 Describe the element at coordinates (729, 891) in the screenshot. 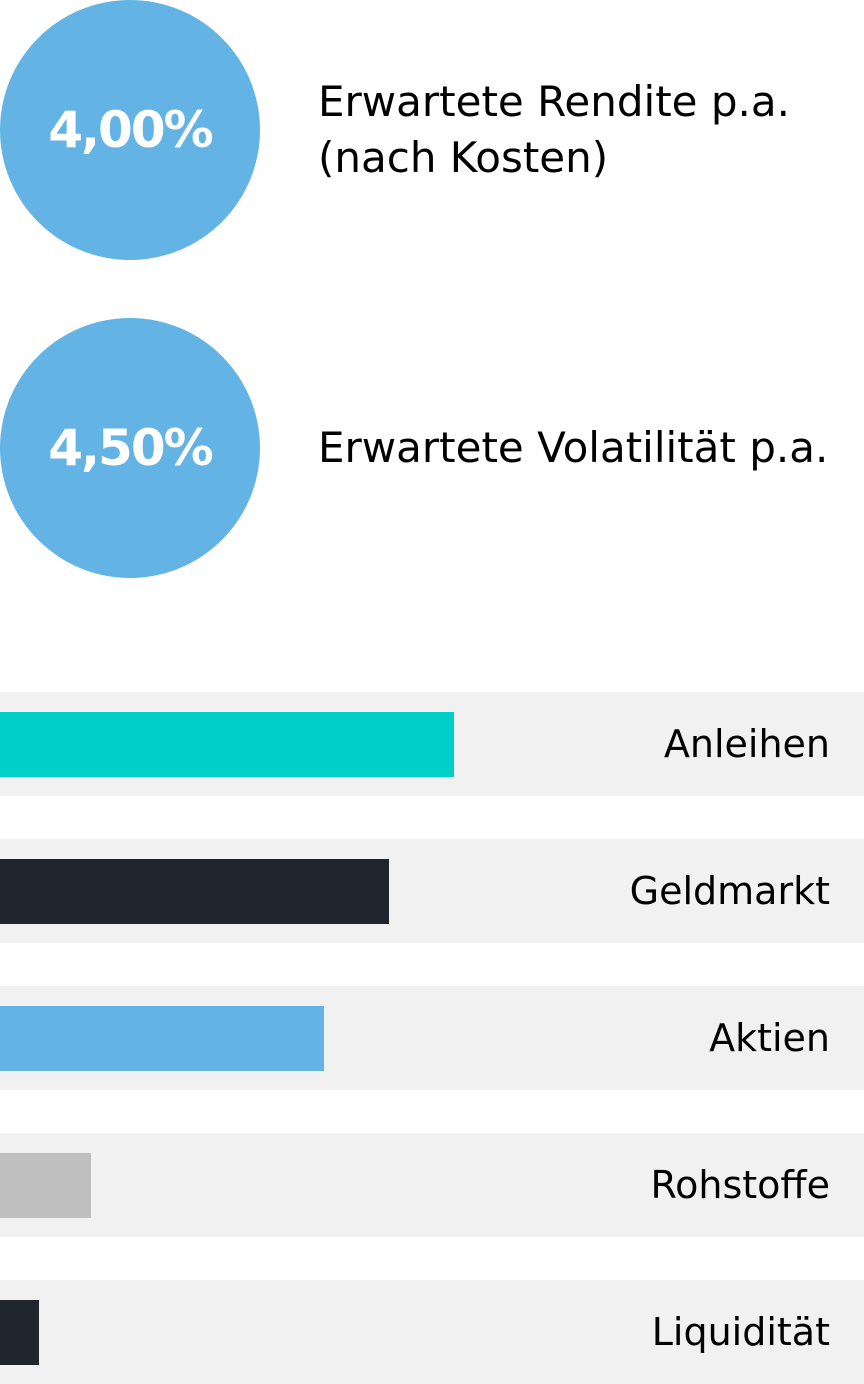

I see `allocation-category-label: Geldmarkt` at that location.